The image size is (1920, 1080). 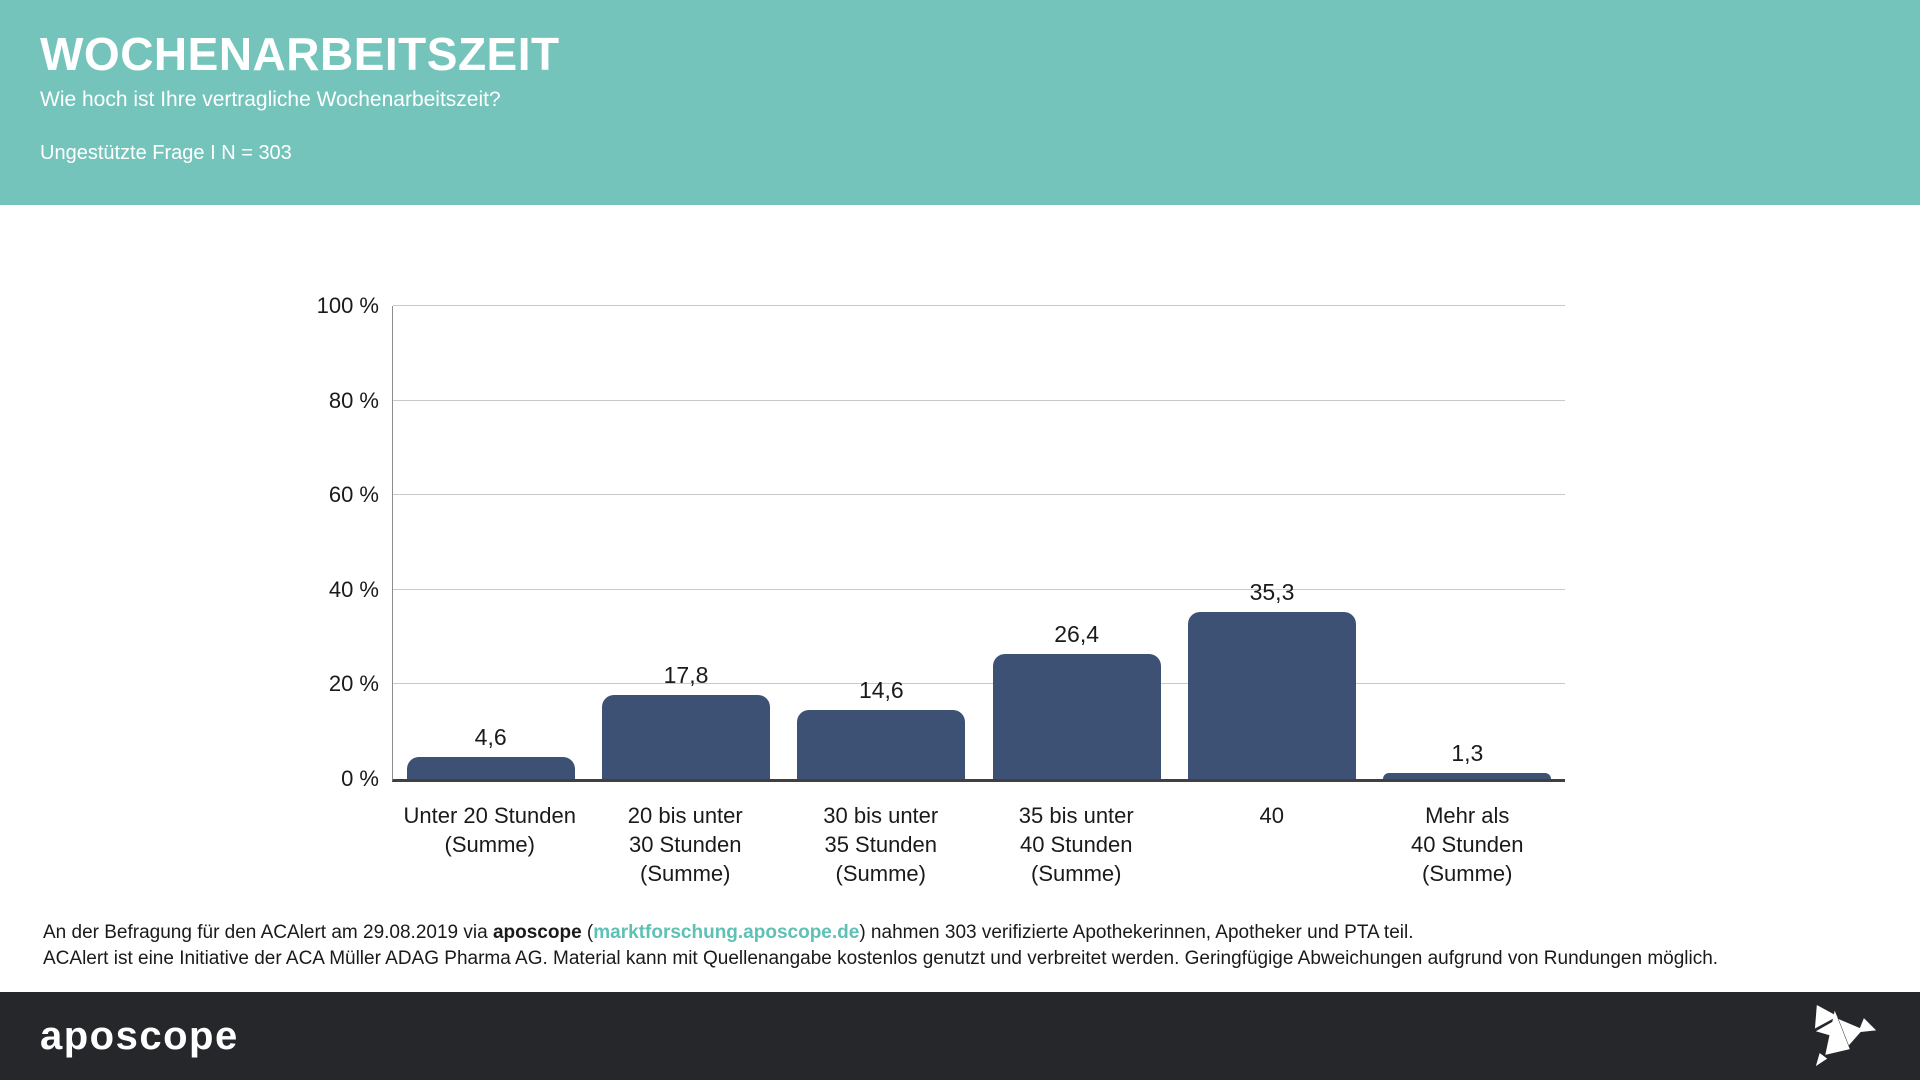 What do you see at coordinates (490, 737) in the screenshot?
I see `bar-value-label: 4,6` at bounding box center [490, 737].